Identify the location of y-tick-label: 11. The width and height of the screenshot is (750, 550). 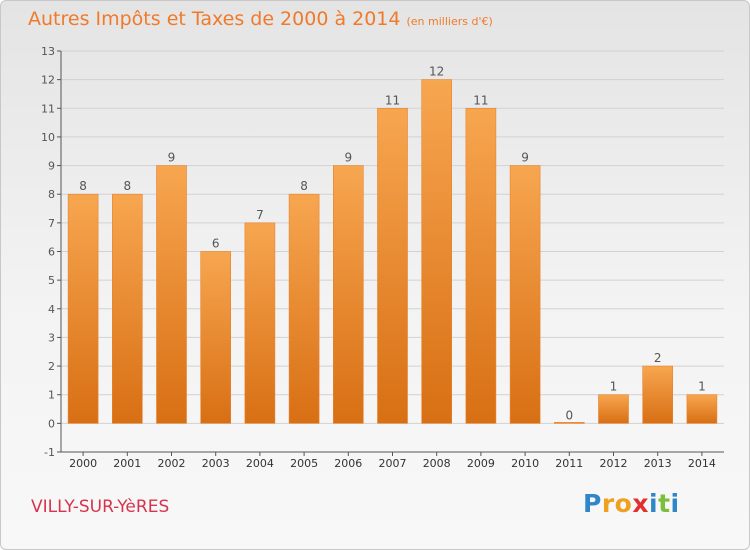
(48, 108).